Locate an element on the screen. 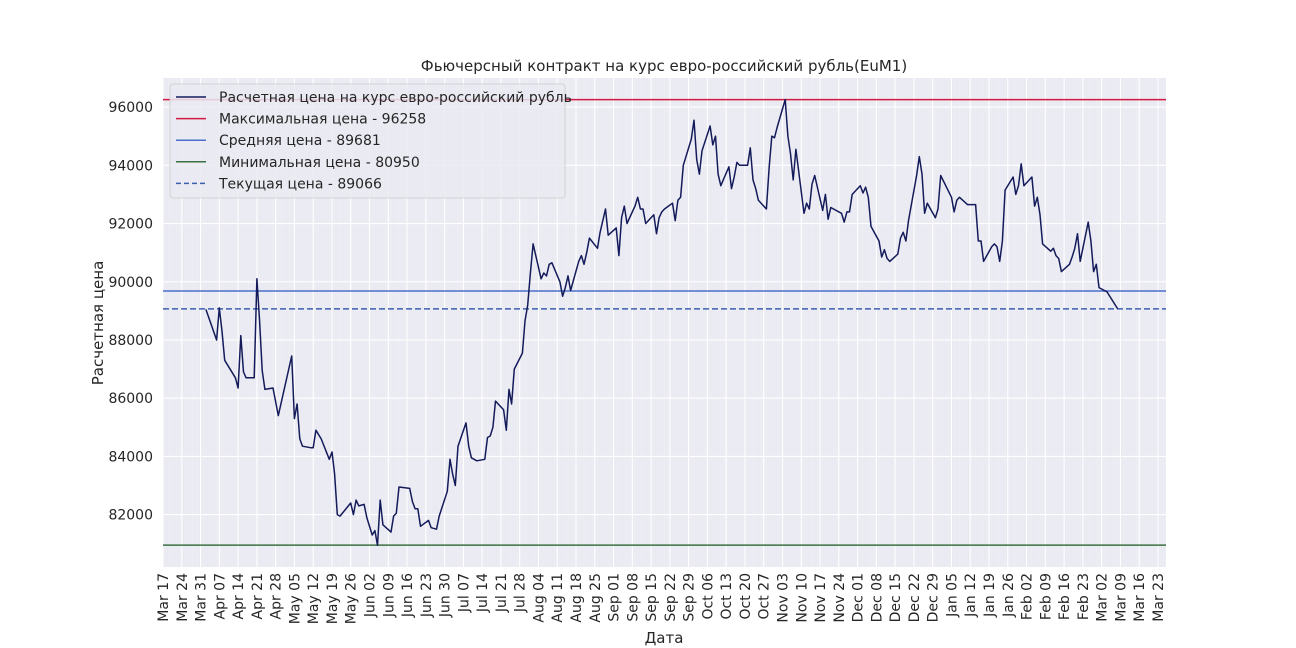 The image size is (1296, 648). legend-label: Текущая цена - 89066 is located at coordinates (300, 184).